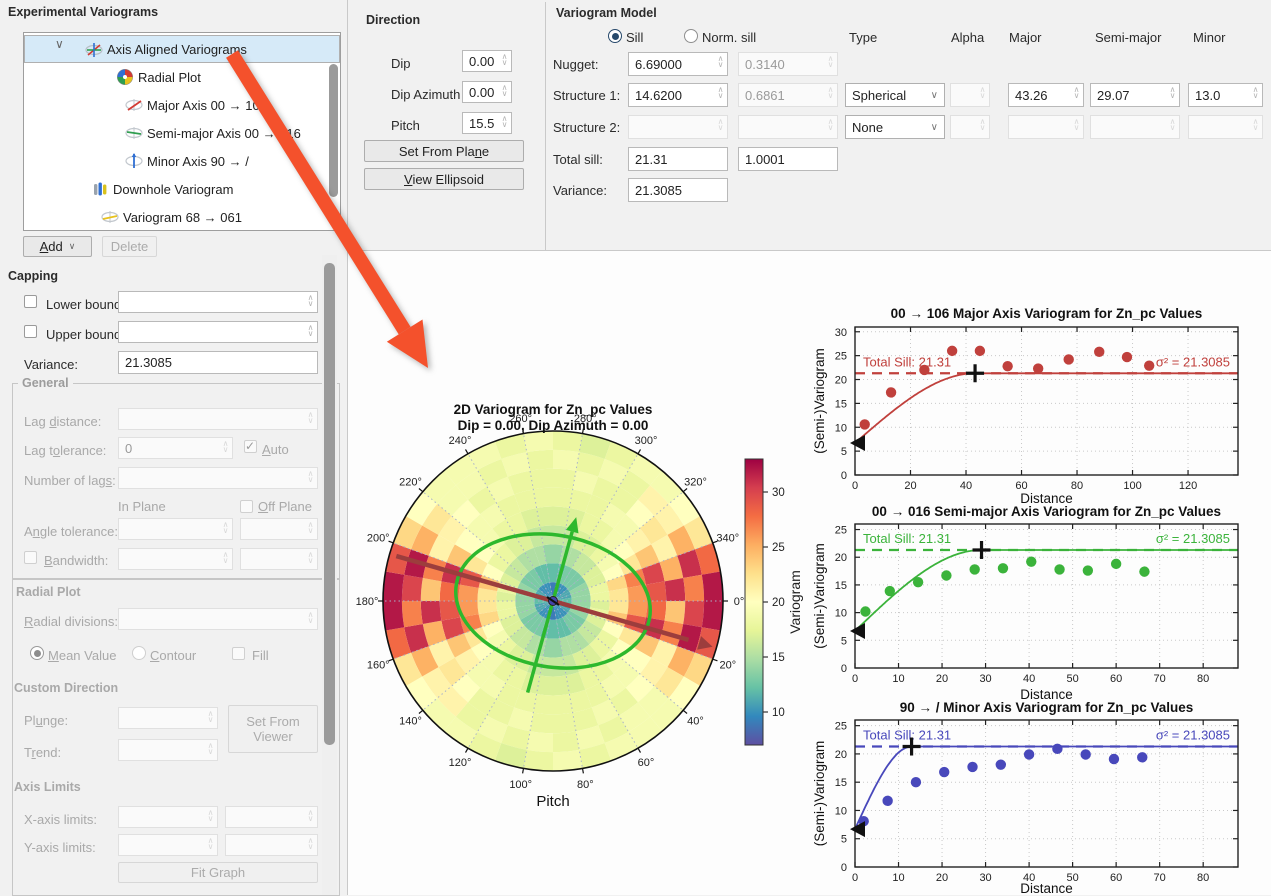 This screenshot has height=896, width=1271. Describe the element at coordinates (30, 331) in the screenshot. I see `upper-bound-checkbox` at that location.